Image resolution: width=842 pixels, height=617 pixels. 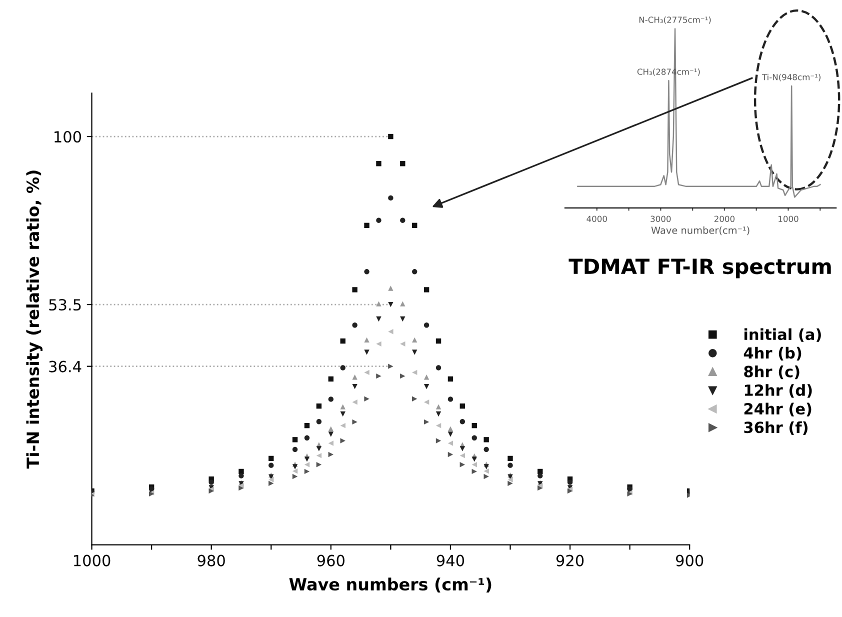 What do you see at coordinates (724, 219) in the screenshot?
I see `x-tick-label: 2000` at bounding box center [724, 219].